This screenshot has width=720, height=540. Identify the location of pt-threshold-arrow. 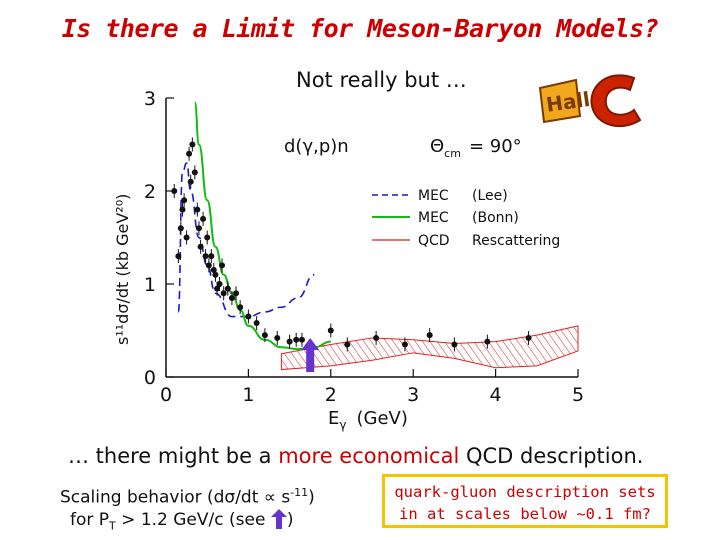
(310, 355).